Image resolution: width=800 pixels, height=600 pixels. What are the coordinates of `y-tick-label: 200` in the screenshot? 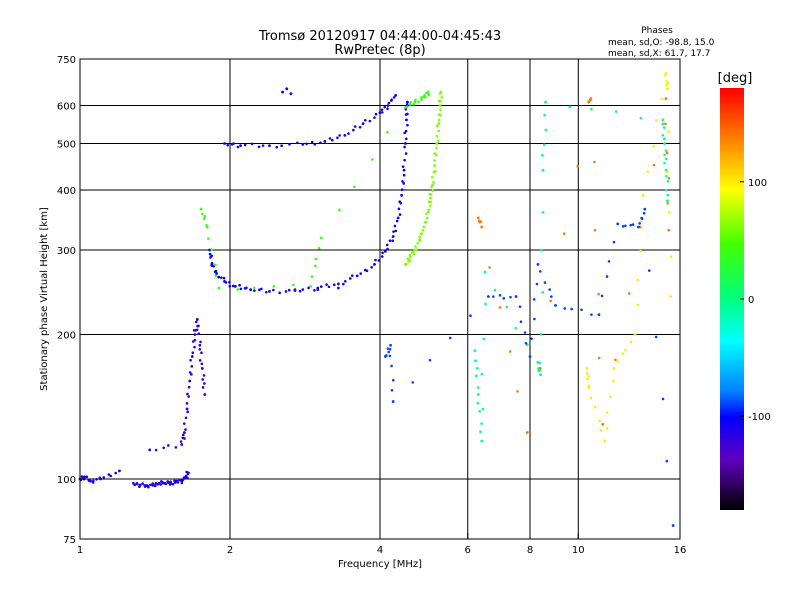 It's located at (66, 336).